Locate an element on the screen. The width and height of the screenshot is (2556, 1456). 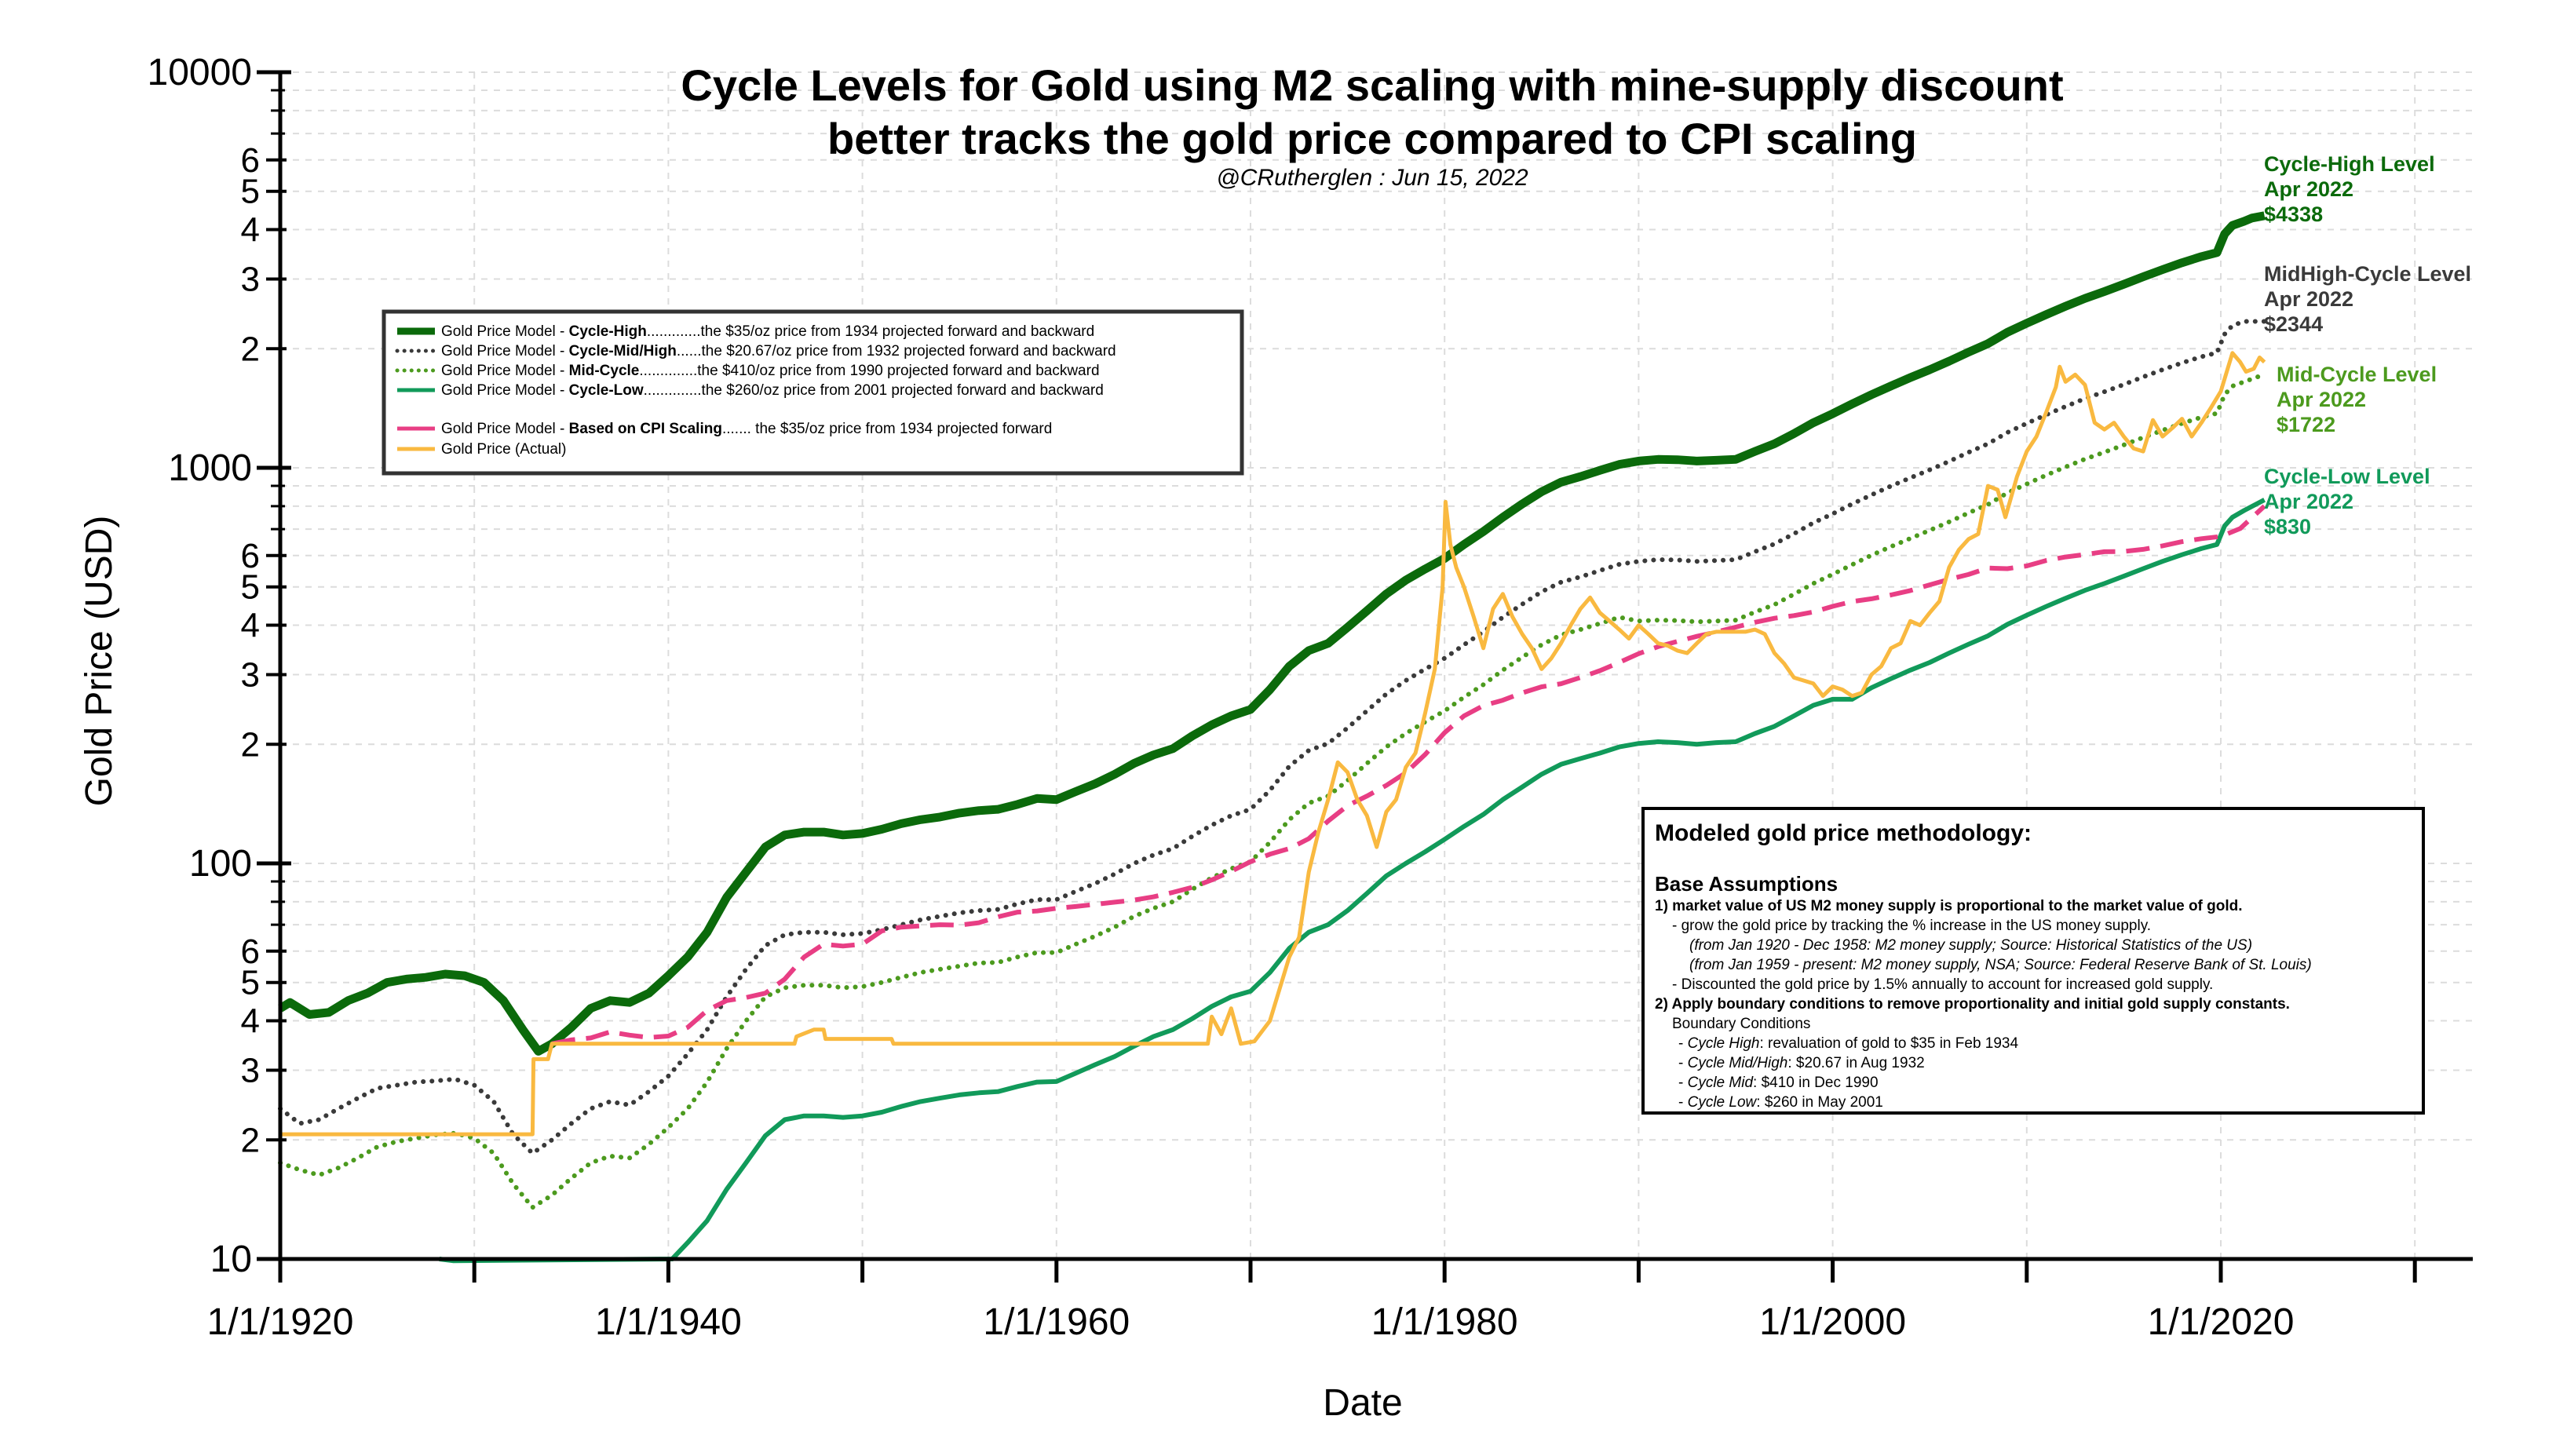
y-axis-label: Gold Price (USD) is located at coordinates (99, 661).